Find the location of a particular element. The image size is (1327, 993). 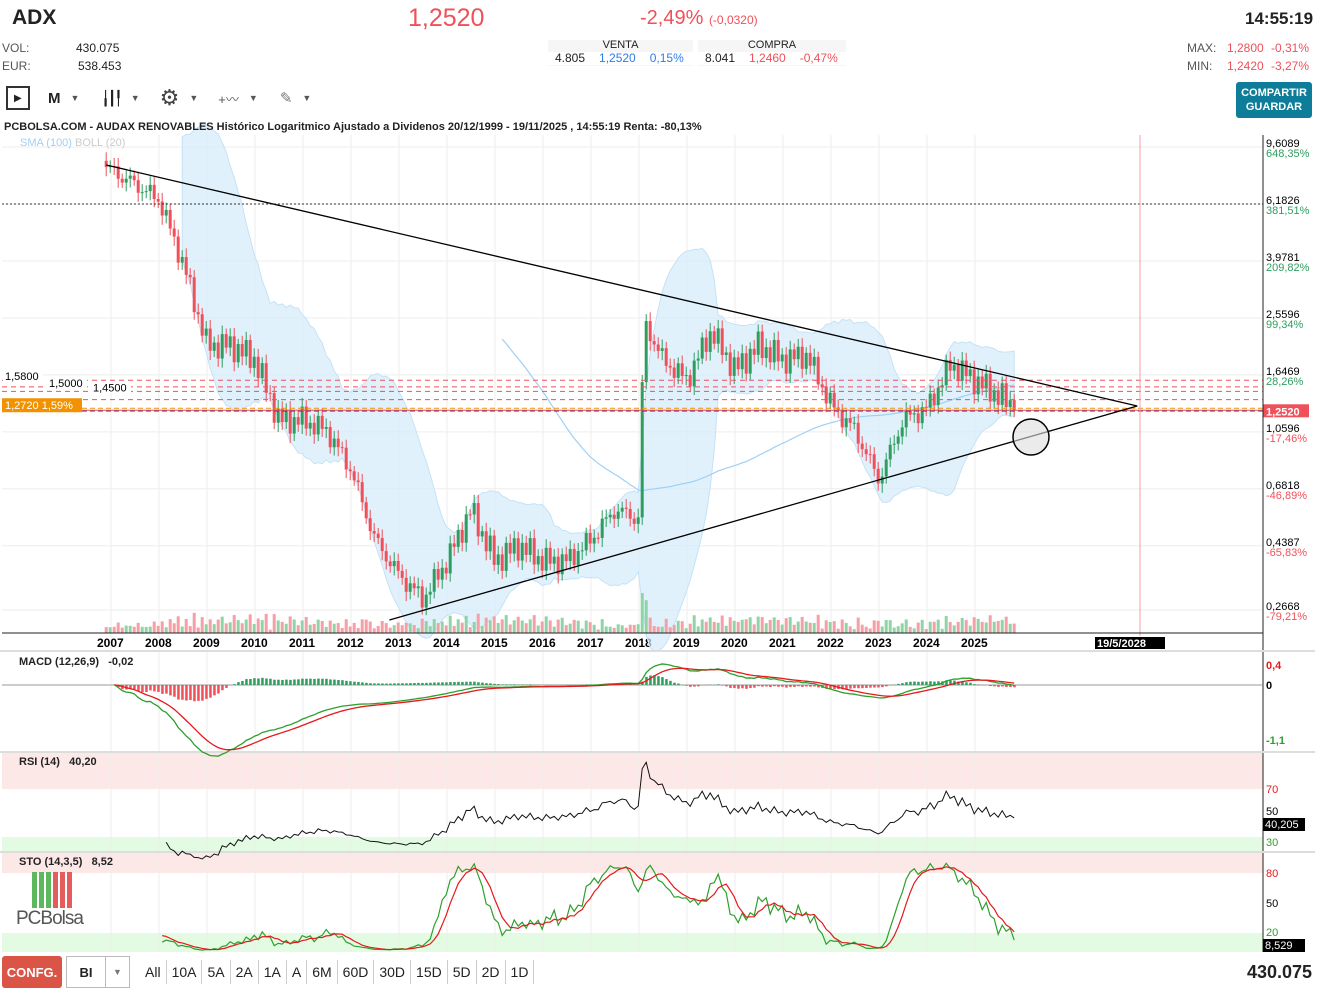

period-selector: M is located at coordinates (54, 98).